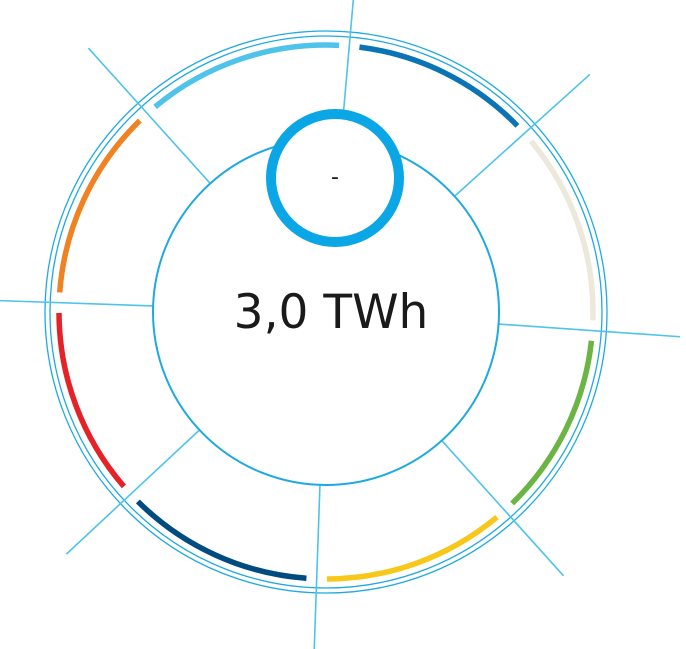 This screenshot has height=649, width=686. I want to click on badge-circle, so click(335, 178).